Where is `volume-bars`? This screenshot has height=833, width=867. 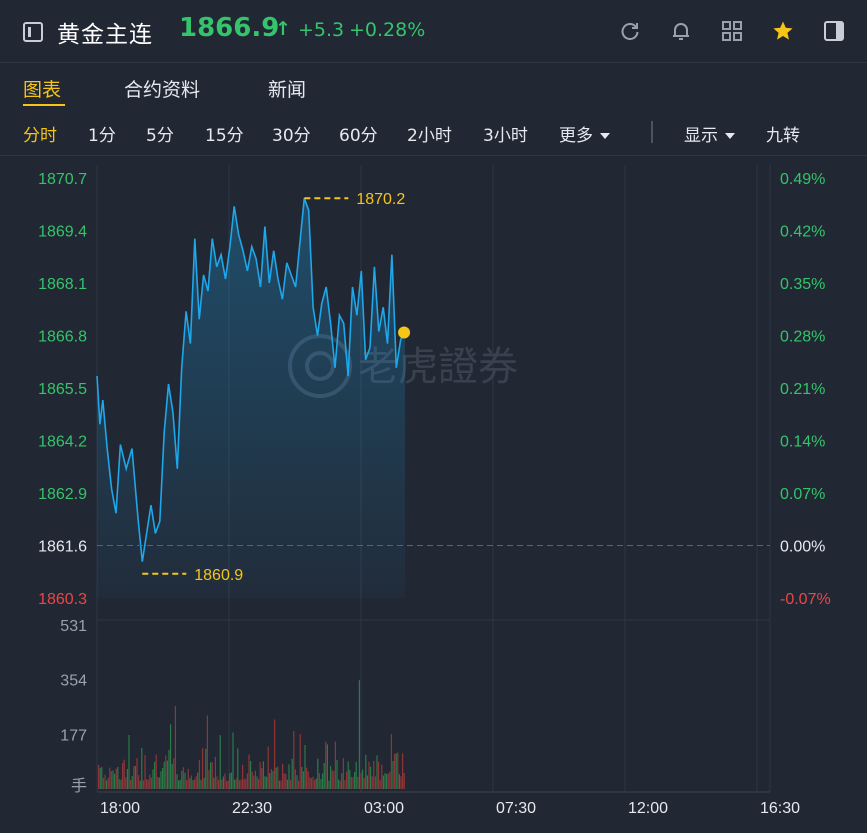 volume-bars is located at coordinates (251, 734).